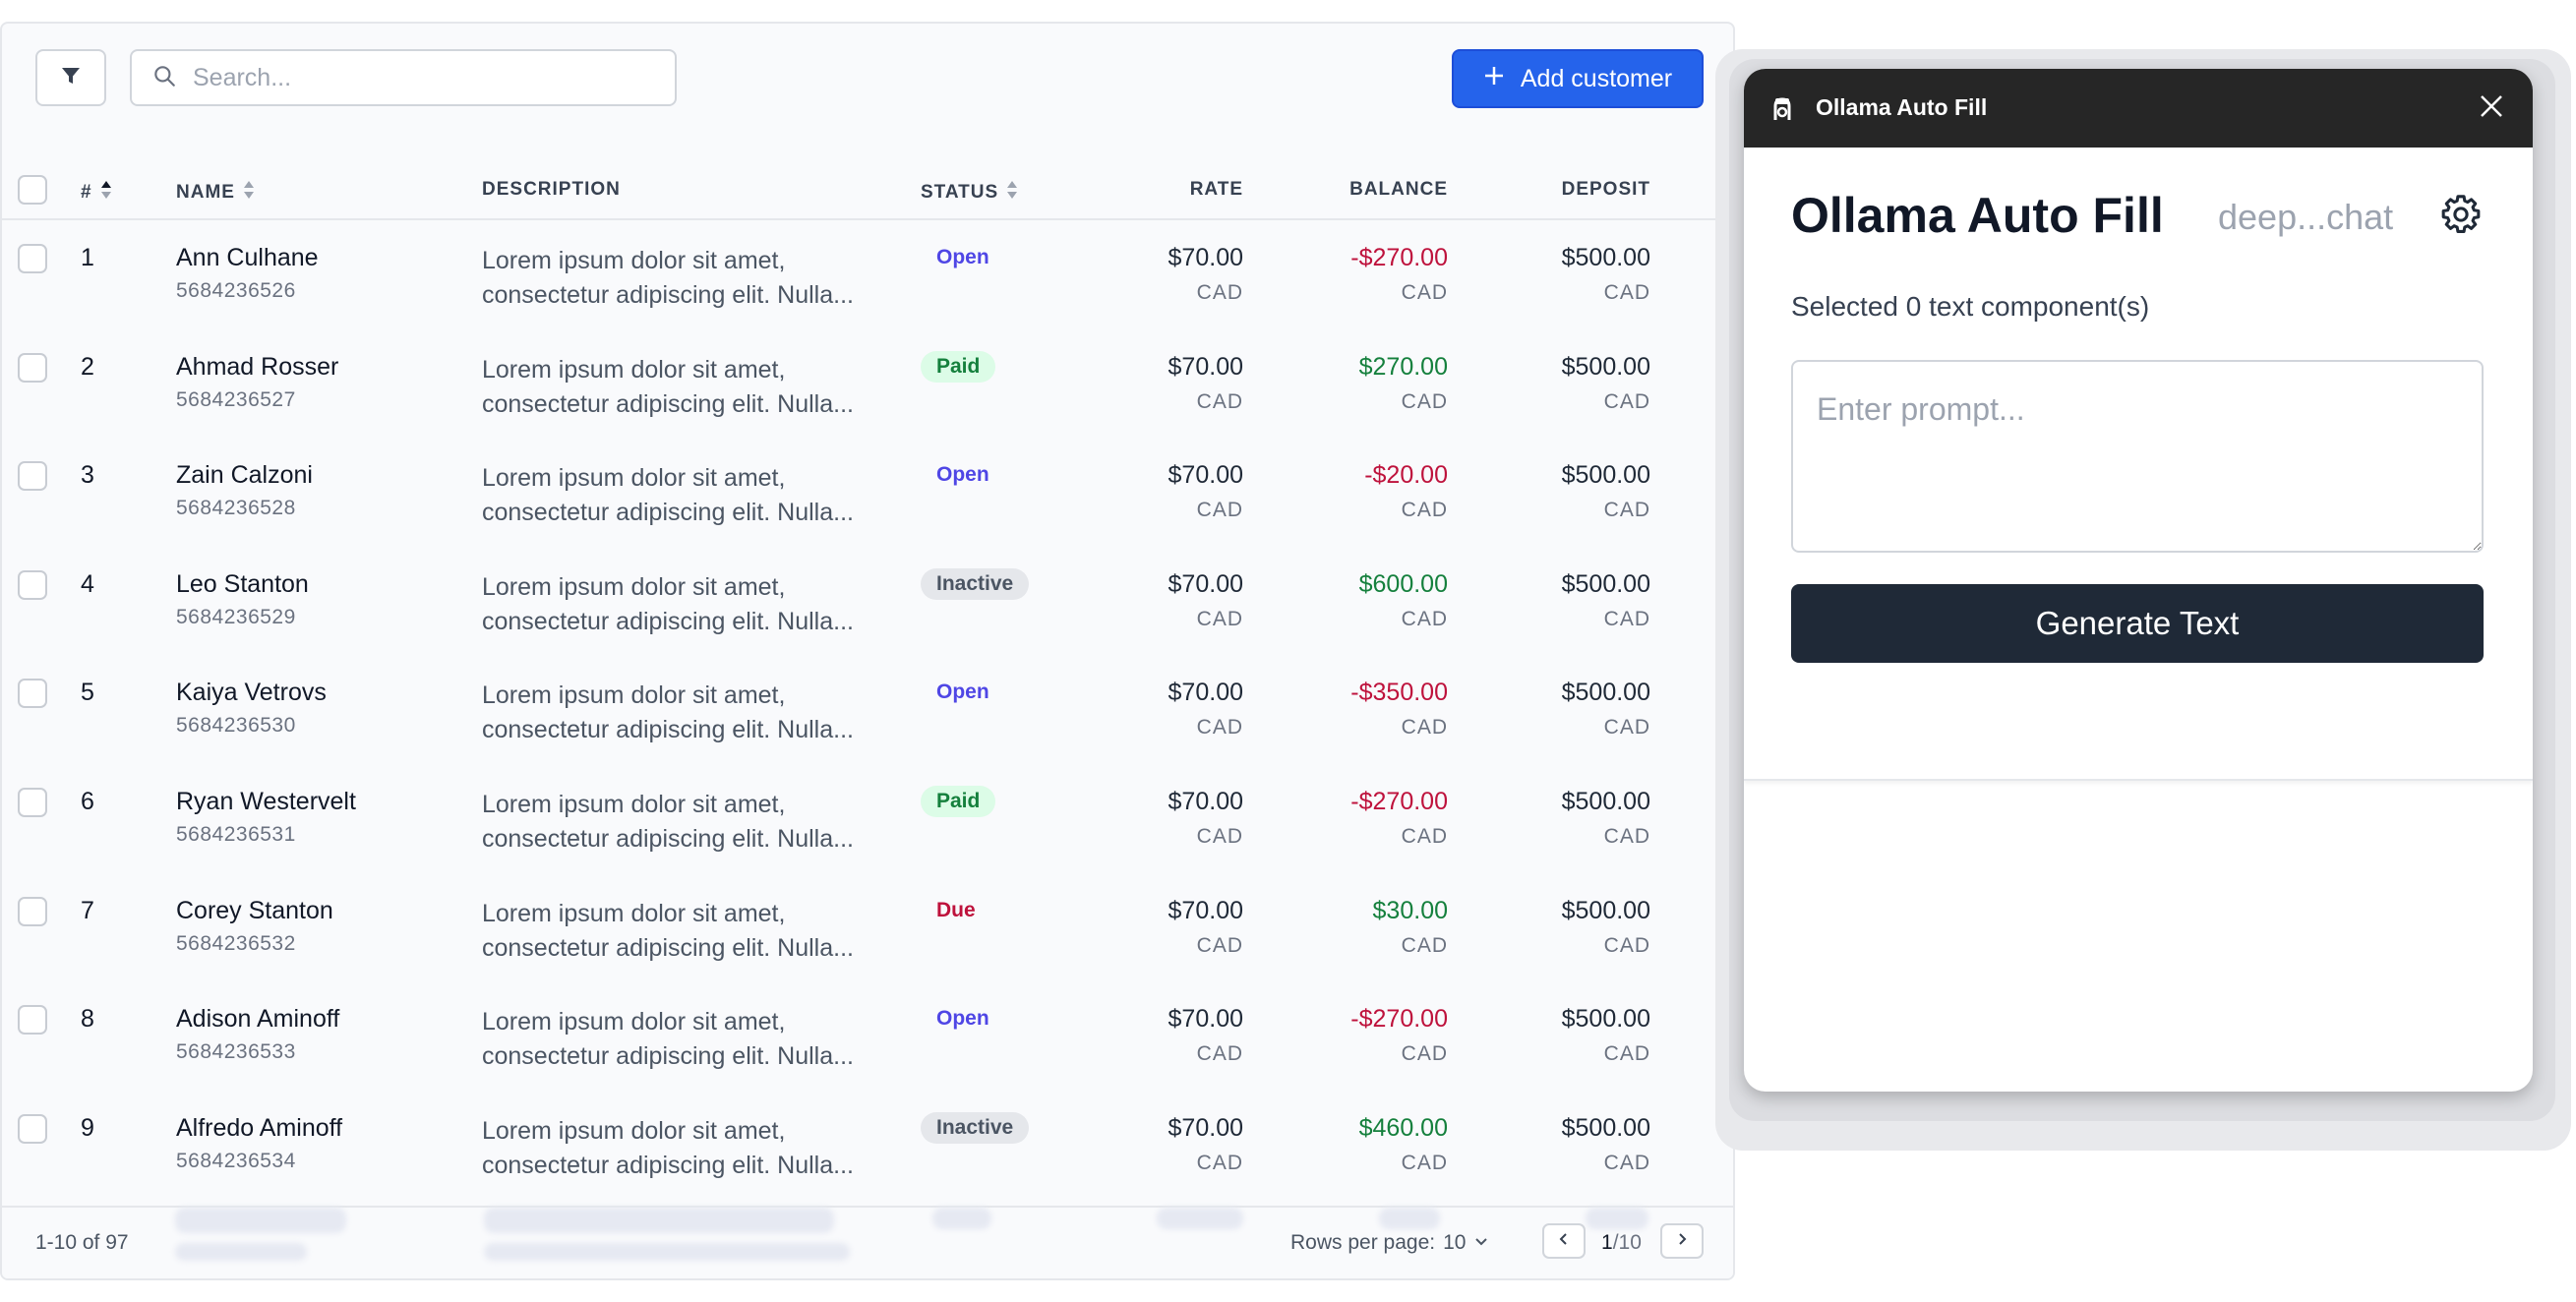  Describe the element at coordinates (88, 1127) in the screenshot. I see `row-number: 9` at that location.